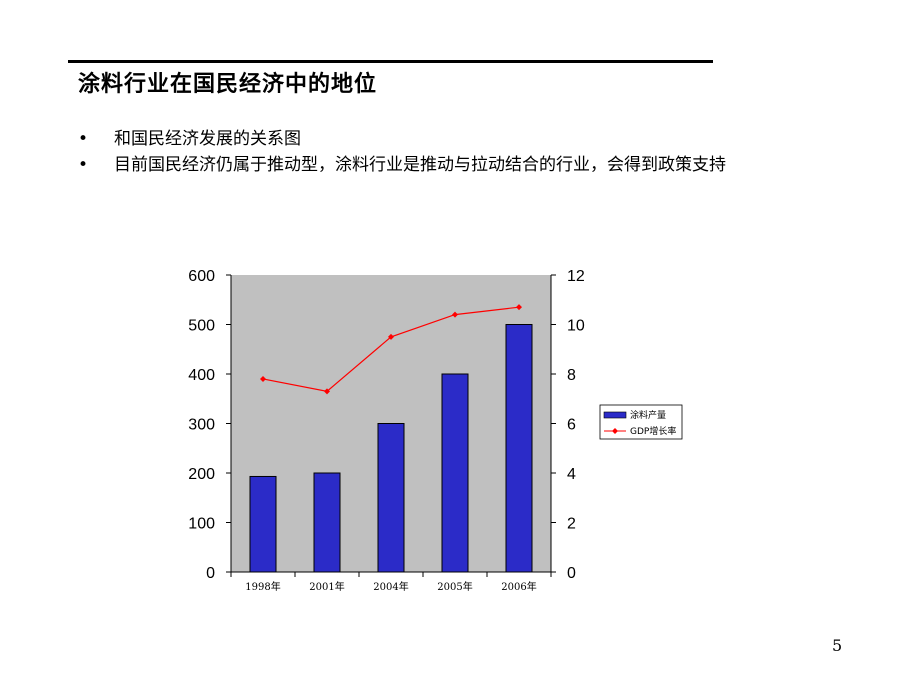 Image resolution: width=920 pixels, height=690 pixels. I want to click on right-tick-label: 2, so click(571, 524).